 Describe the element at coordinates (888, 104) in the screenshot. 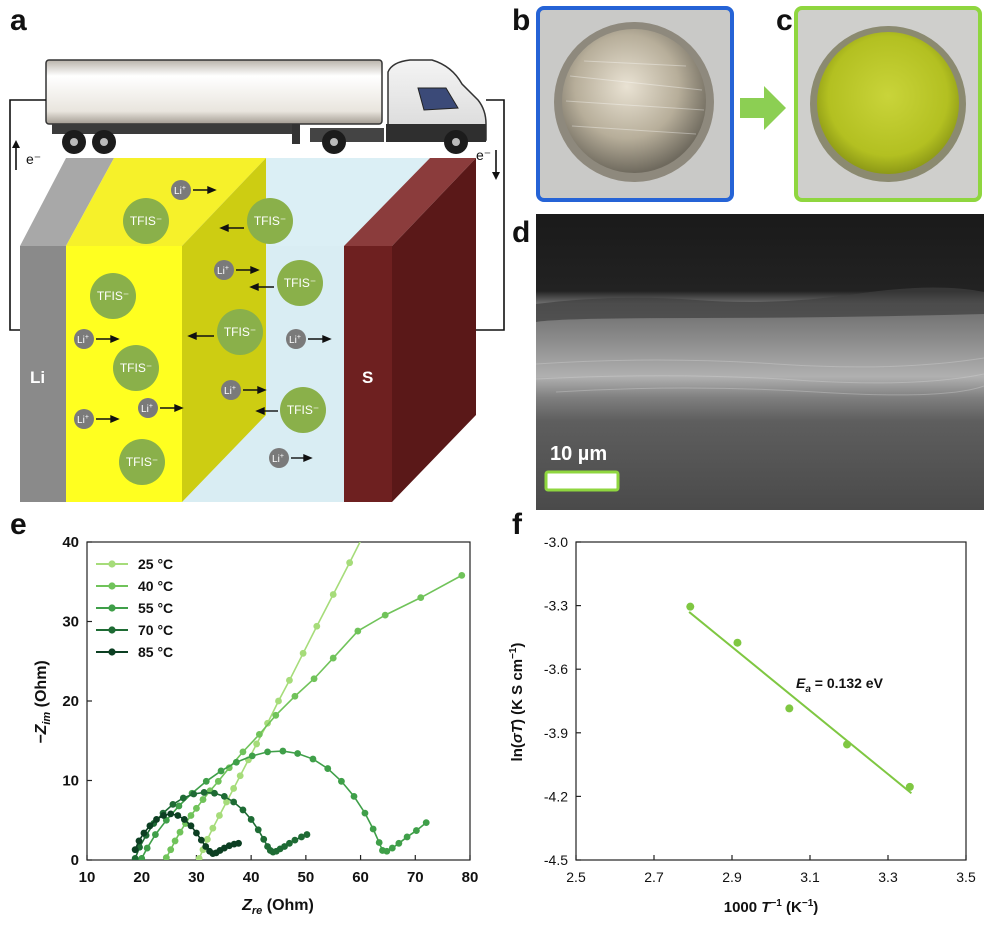

I see `photo-c-coated-disc` at that location.